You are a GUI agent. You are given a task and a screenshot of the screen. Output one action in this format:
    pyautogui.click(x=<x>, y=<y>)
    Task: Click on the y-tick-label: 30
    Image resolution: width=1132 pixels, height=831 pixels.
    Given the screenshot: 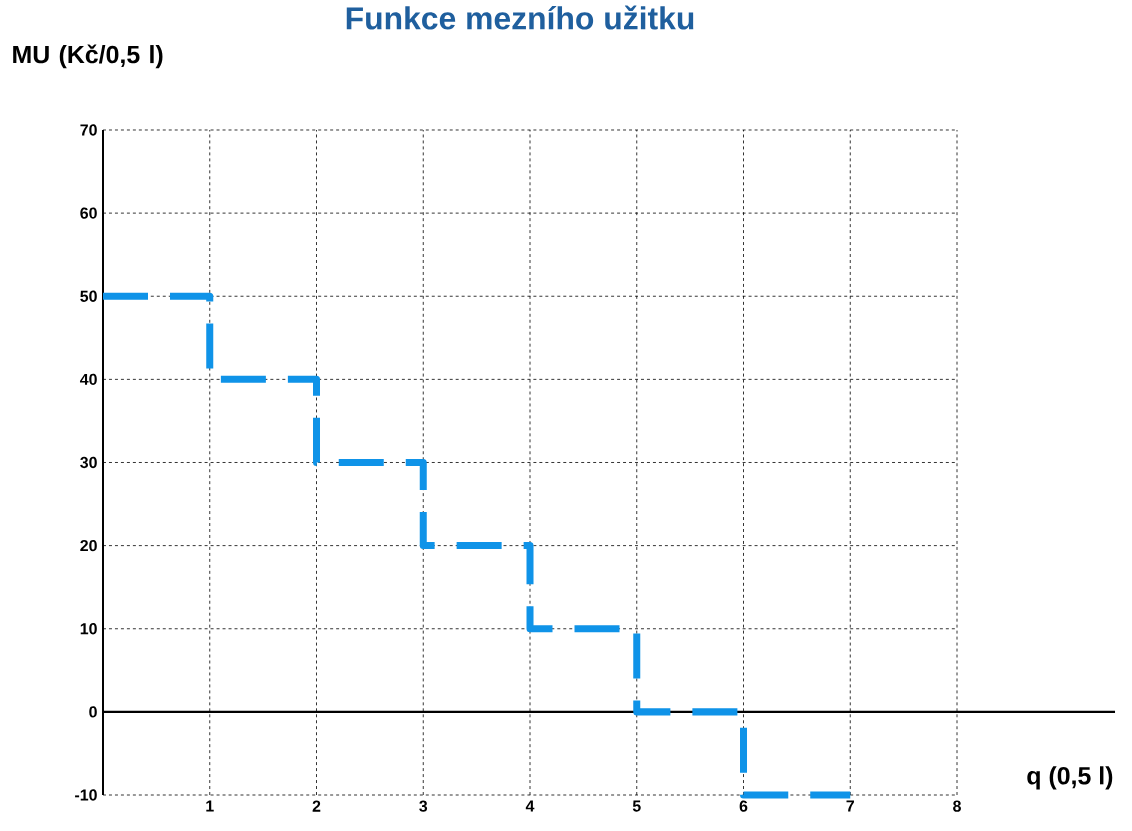 What is the action you would take?
    pyautogui.click(x=88, y=462)
    